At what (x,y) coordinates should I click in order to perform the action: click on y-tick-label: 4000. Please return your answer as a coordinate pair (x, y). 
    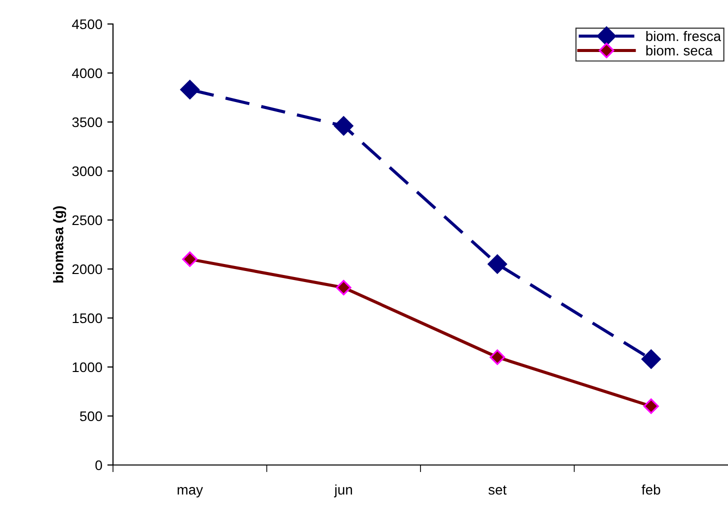
    Looking at the image, I should click on (87, 73).